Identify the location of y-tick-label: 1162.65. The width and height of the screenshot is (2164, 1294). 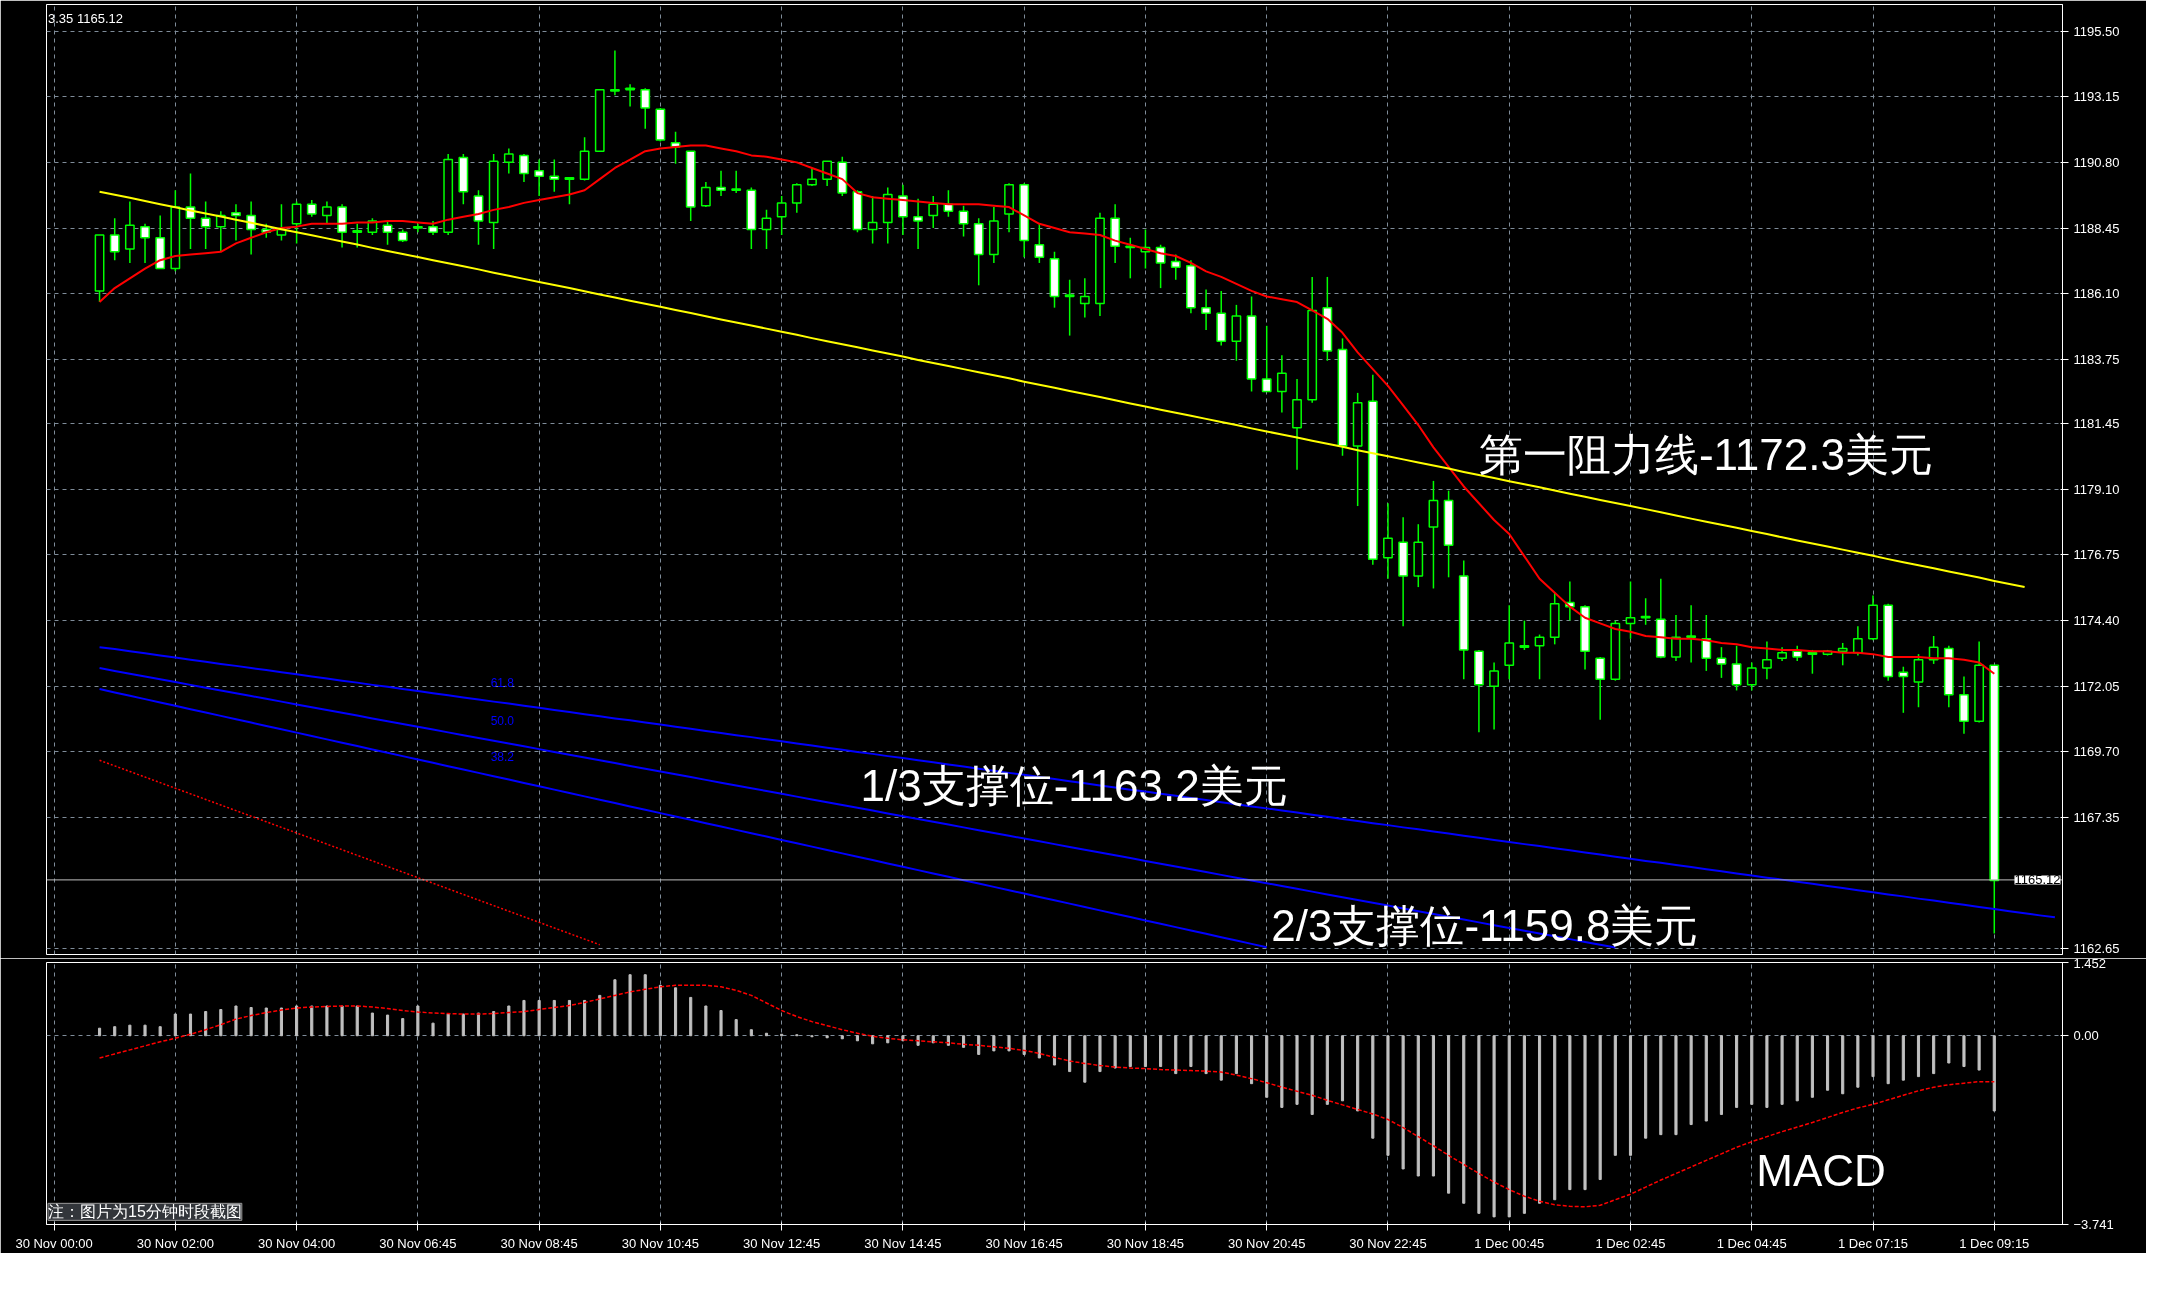
(2096, 949).